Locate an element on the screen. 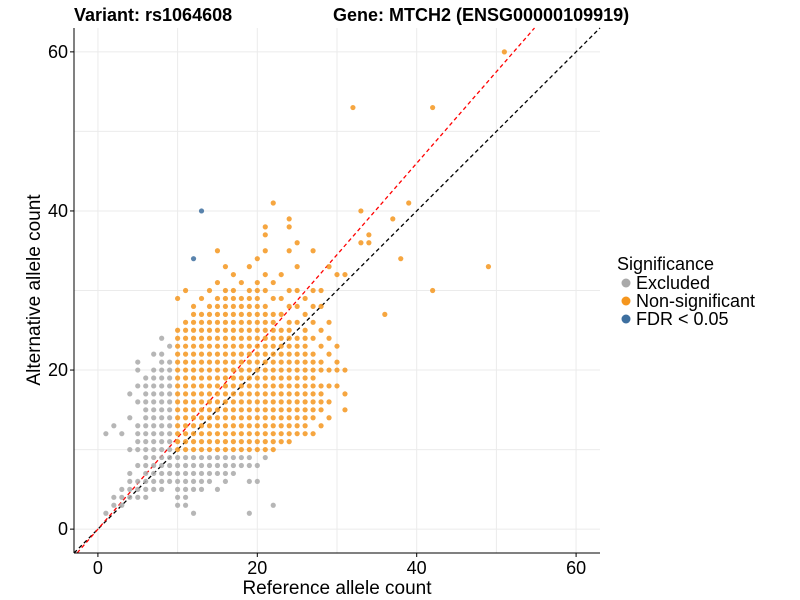  y-axis-ticks: 0 20 40 60 is located at coordinates (61, 290).